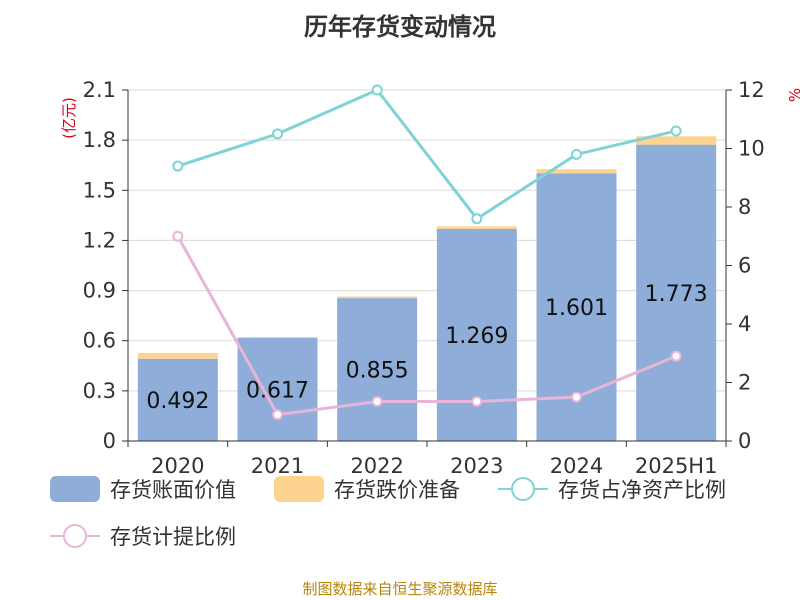 The height and width of the screenshot is (600, 800). What do you see at coordinates (744, 383) in the screenshot?
I see `right-tick-label: 2` at bounding box center [744, 383].